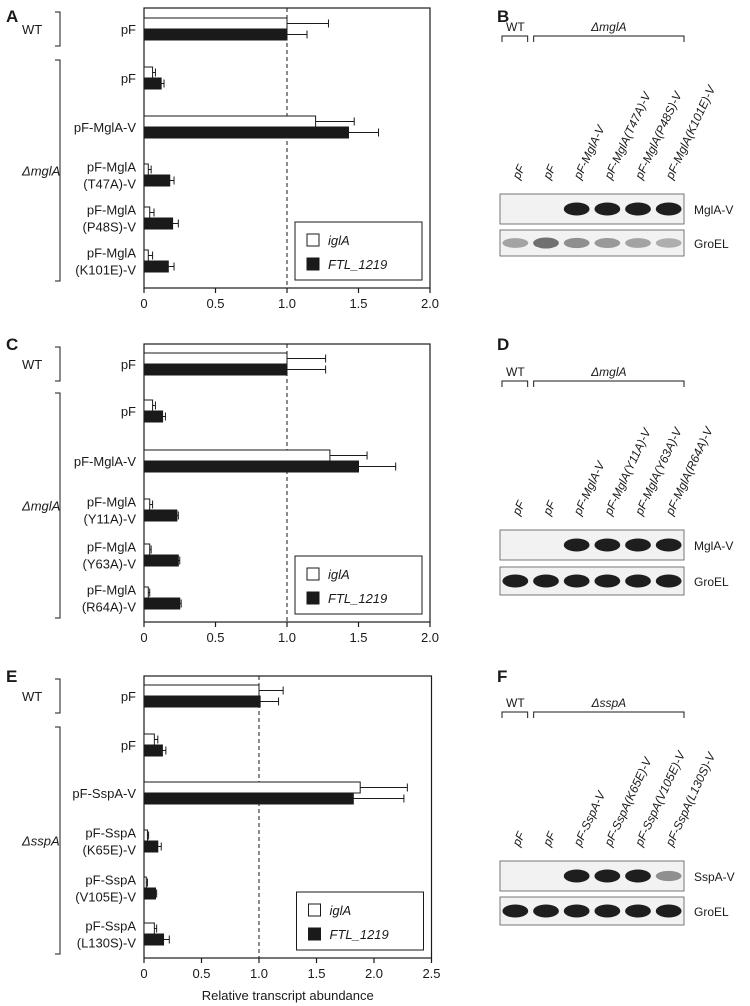 This screenshot has height=1006, width=750. I want to click on panel-letter: F, so click(502, 676).